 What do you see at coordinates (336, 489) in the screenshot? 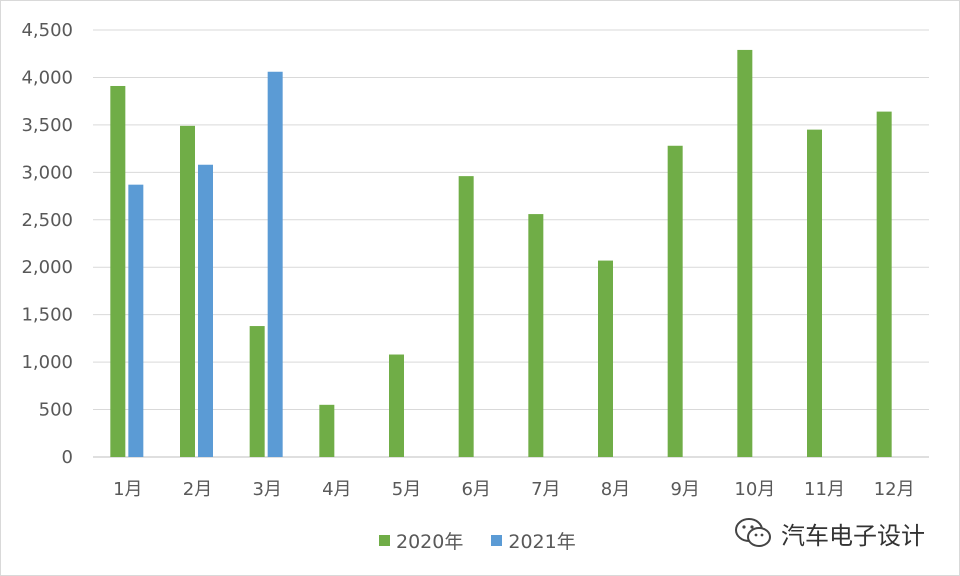
I see `x-tick-label: 4月` at bounding box center [336, 489].